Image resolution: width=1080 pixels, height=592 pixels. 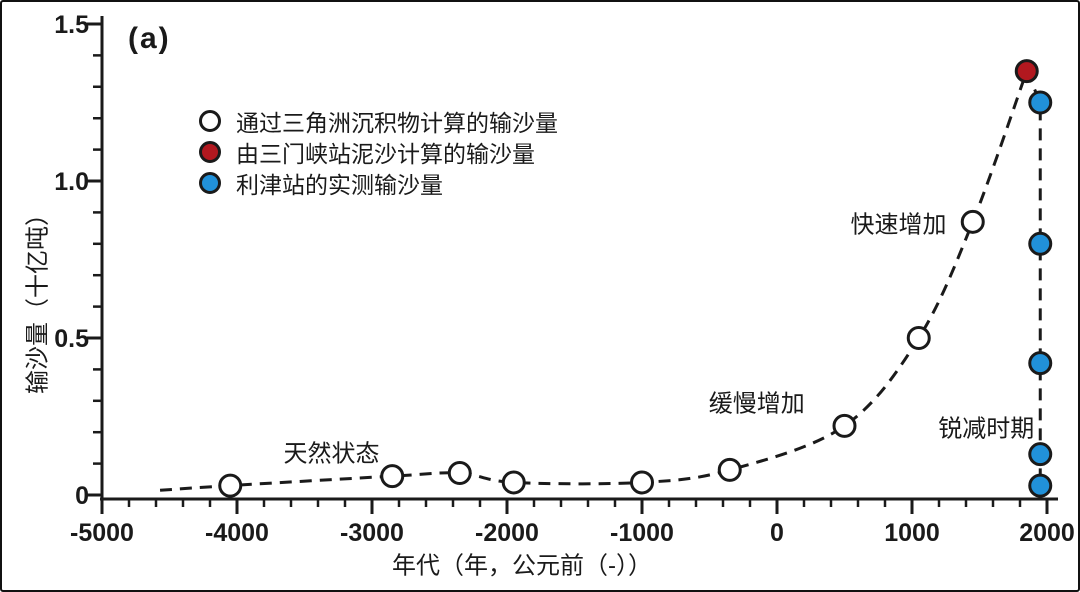 I want to click on legend-item-delta: 通过三角洲沉积物计算的输沙量, so click(x=378, y=120).